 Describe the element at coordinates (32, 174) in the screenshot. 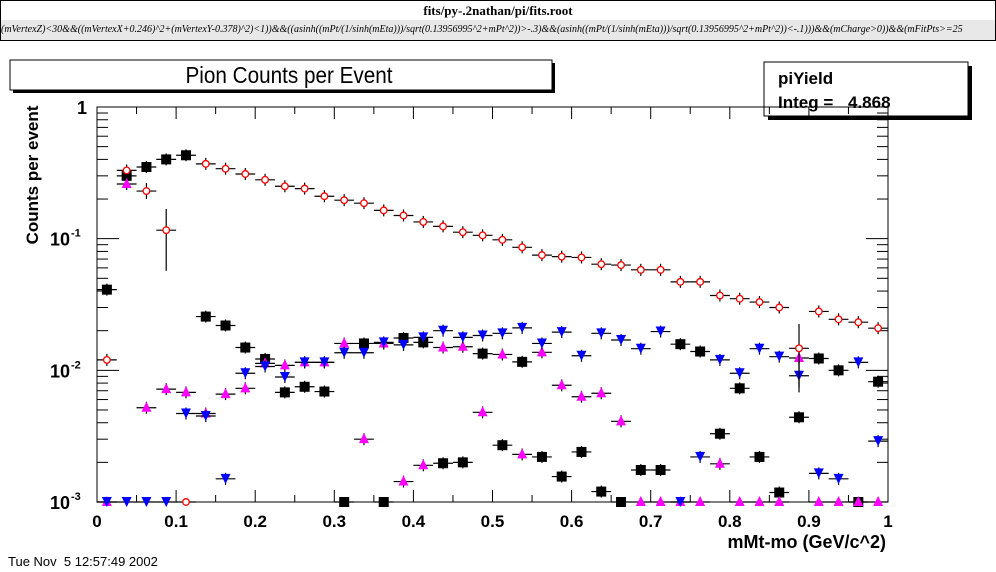

I see `y-axis-label: Counts per event` at that location.